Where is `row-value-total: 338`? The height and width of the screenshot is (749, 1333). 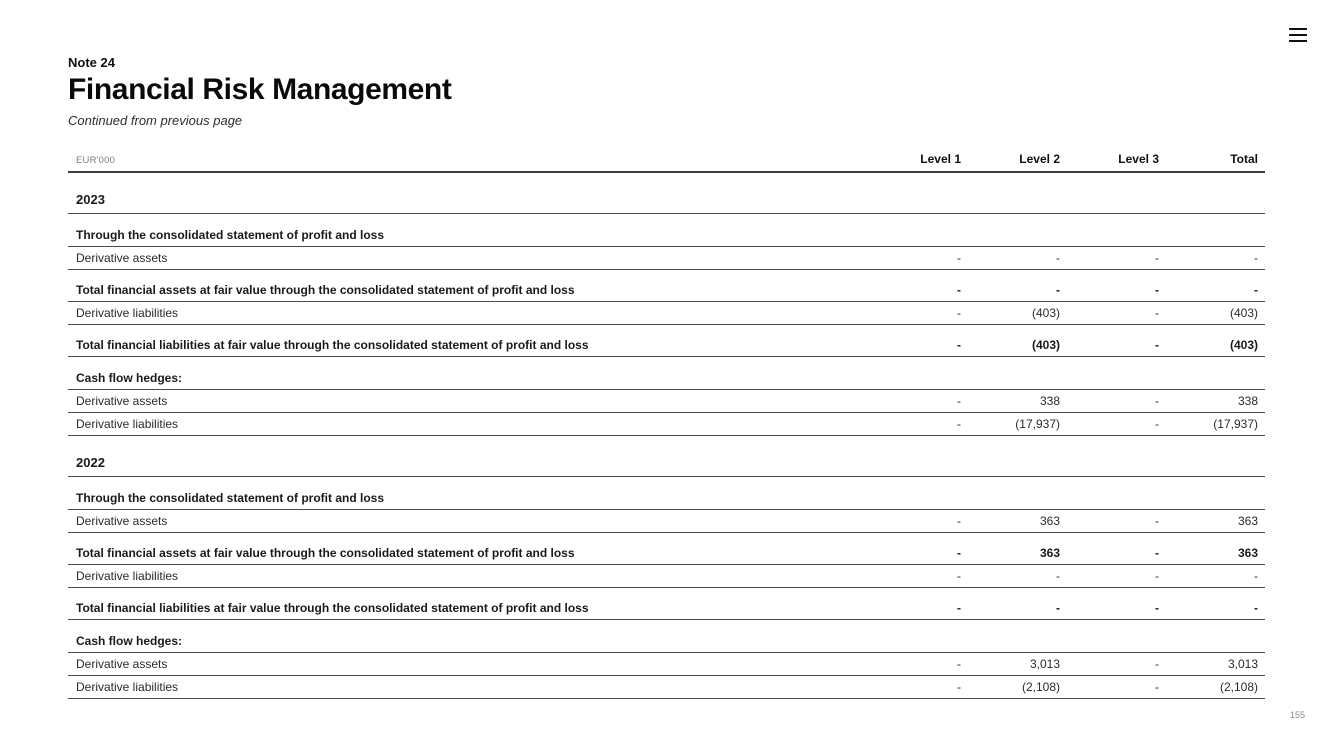 row-value-total: 338 is located at coordinates (1247, 401).